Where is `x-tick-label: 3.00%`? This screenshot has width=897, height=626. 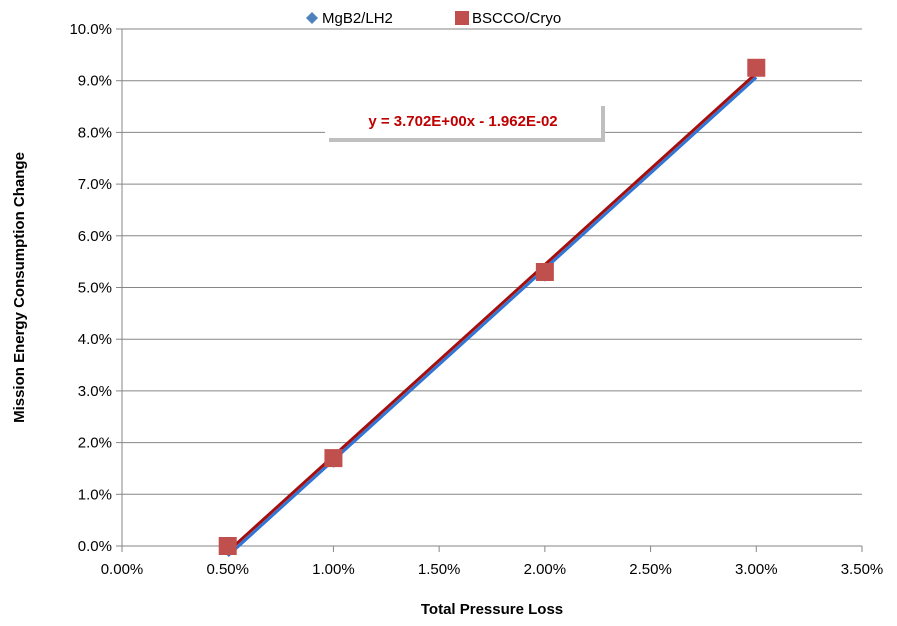 x-tick-label: 3.00% is located at coordinates (756, 569).